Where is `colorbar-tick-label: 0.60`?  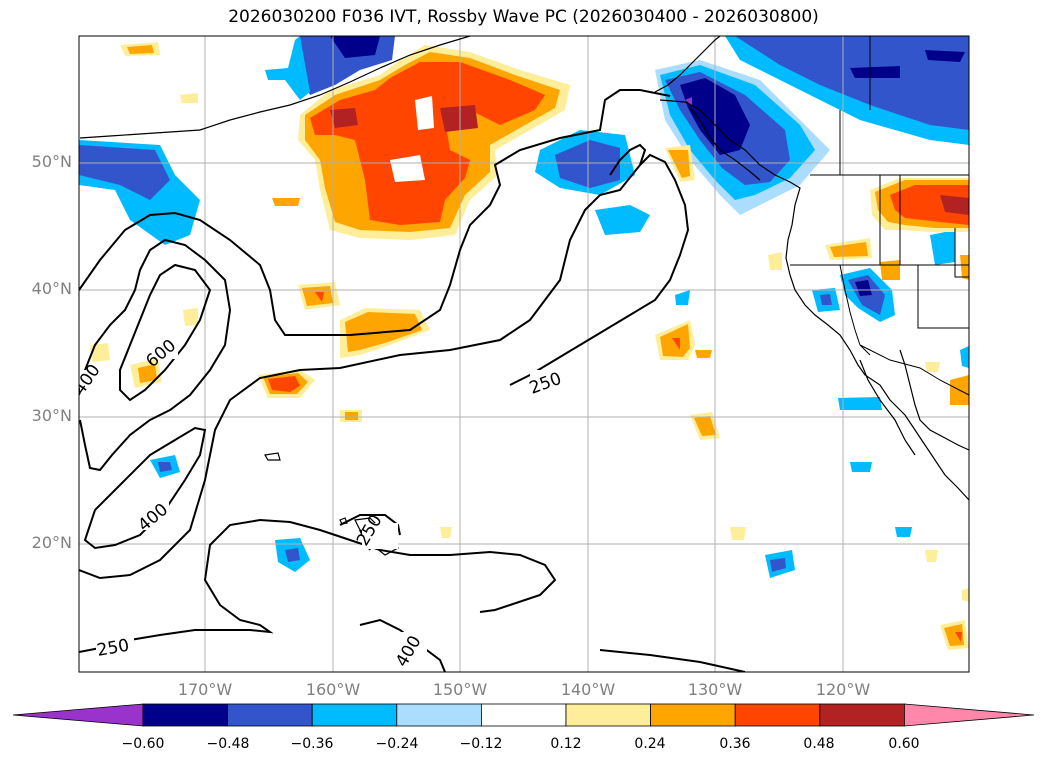
colorbar-tick-label: 0.60 is located at coordinates (904, 744).